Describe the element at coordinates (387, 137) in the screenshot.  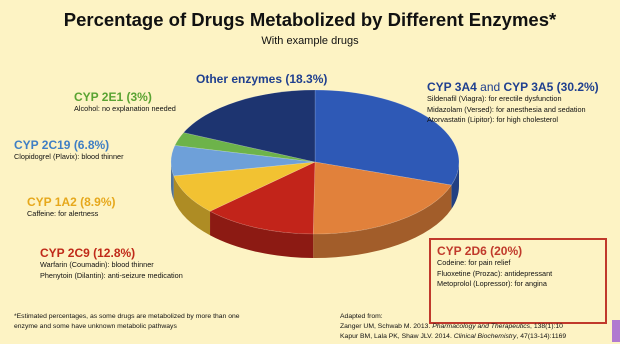
I see `pie-slice-cyp-3a4-and-cyp-3a5` at that location.